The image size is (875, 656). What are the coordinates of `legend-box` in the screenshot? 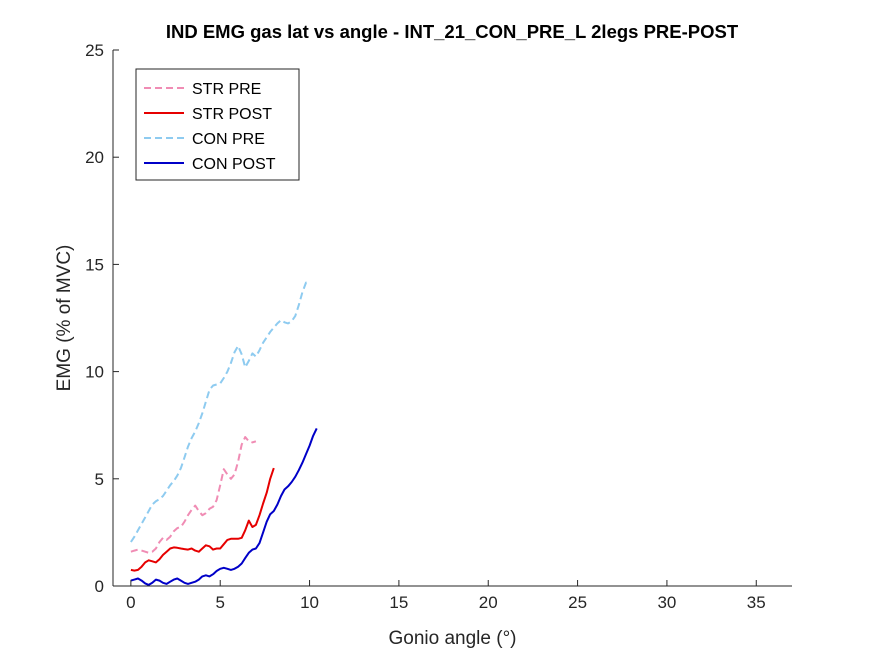 It's located at (217, 124).